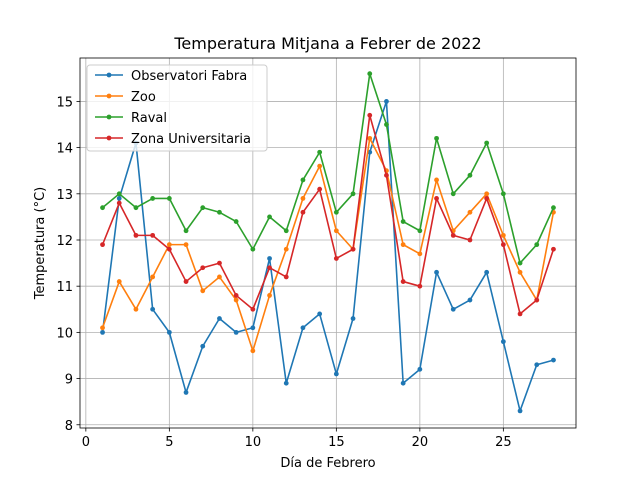 The height and width of the screenshot is (480, 640). I want to click on y-tick-label: 10, so click(64, 333).